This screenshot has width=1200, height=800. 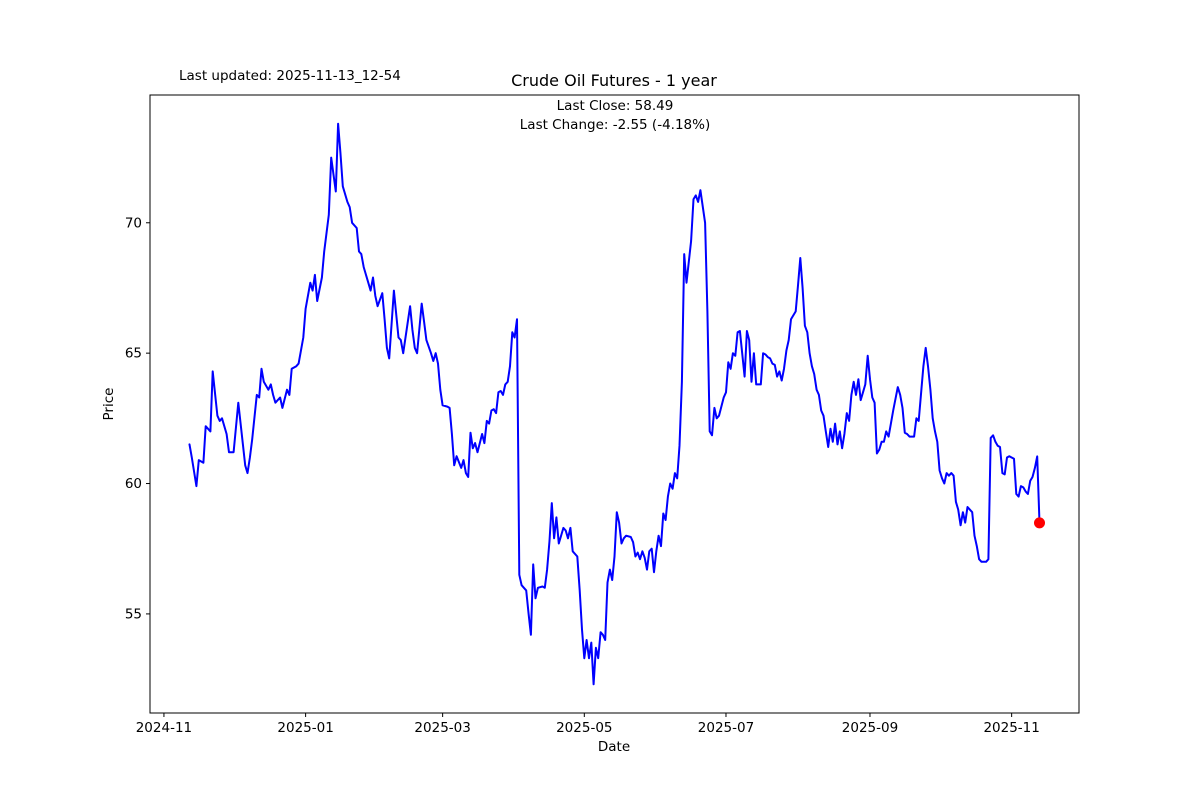 I want to click on chart-title: Crude Oil Futures - 1 year, so click(x=614, y=80).